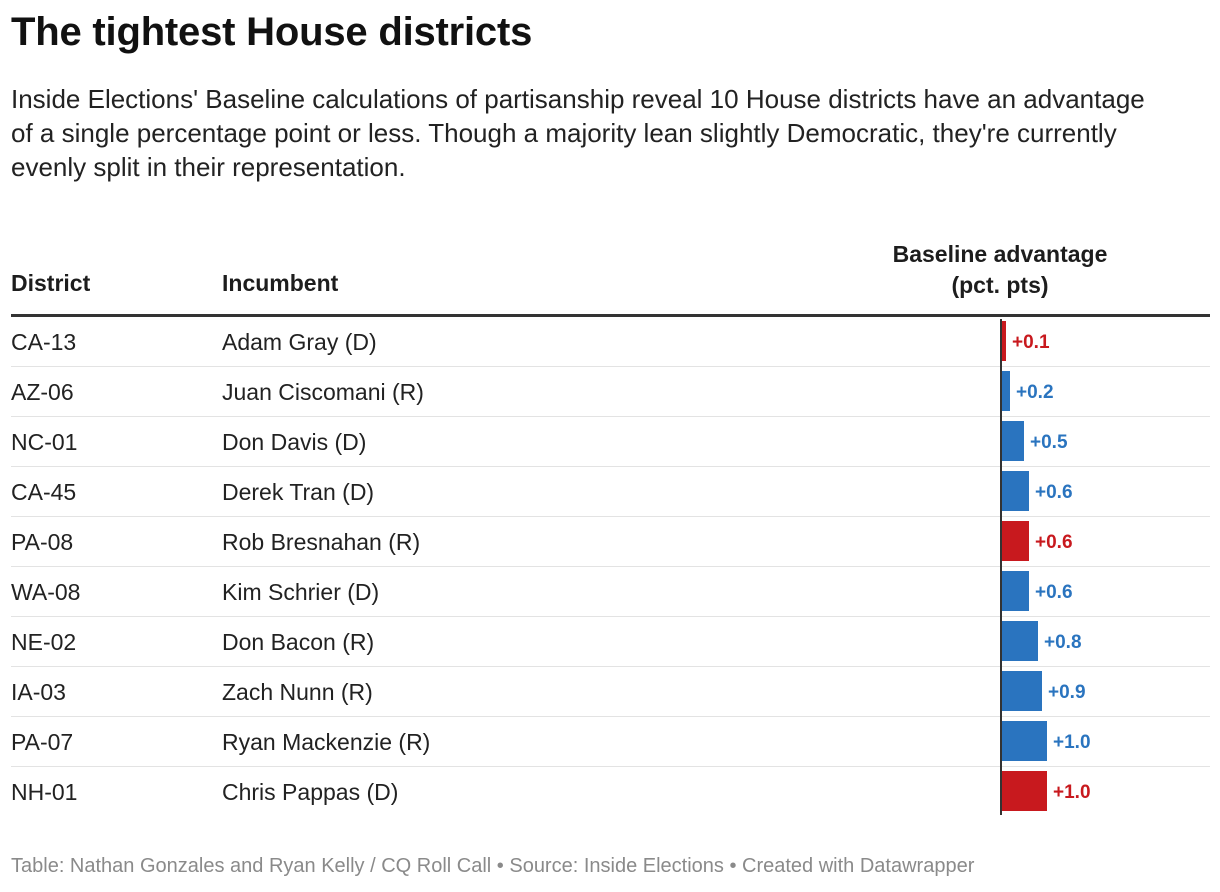 The width and height of the screenshot is (1220, 892). What do you see at coordinates (610, 542) in the screenshot?
I see `table-row: PA-08 Rob Bresnahan (R) +0.6` at bounding box center [610, 542].